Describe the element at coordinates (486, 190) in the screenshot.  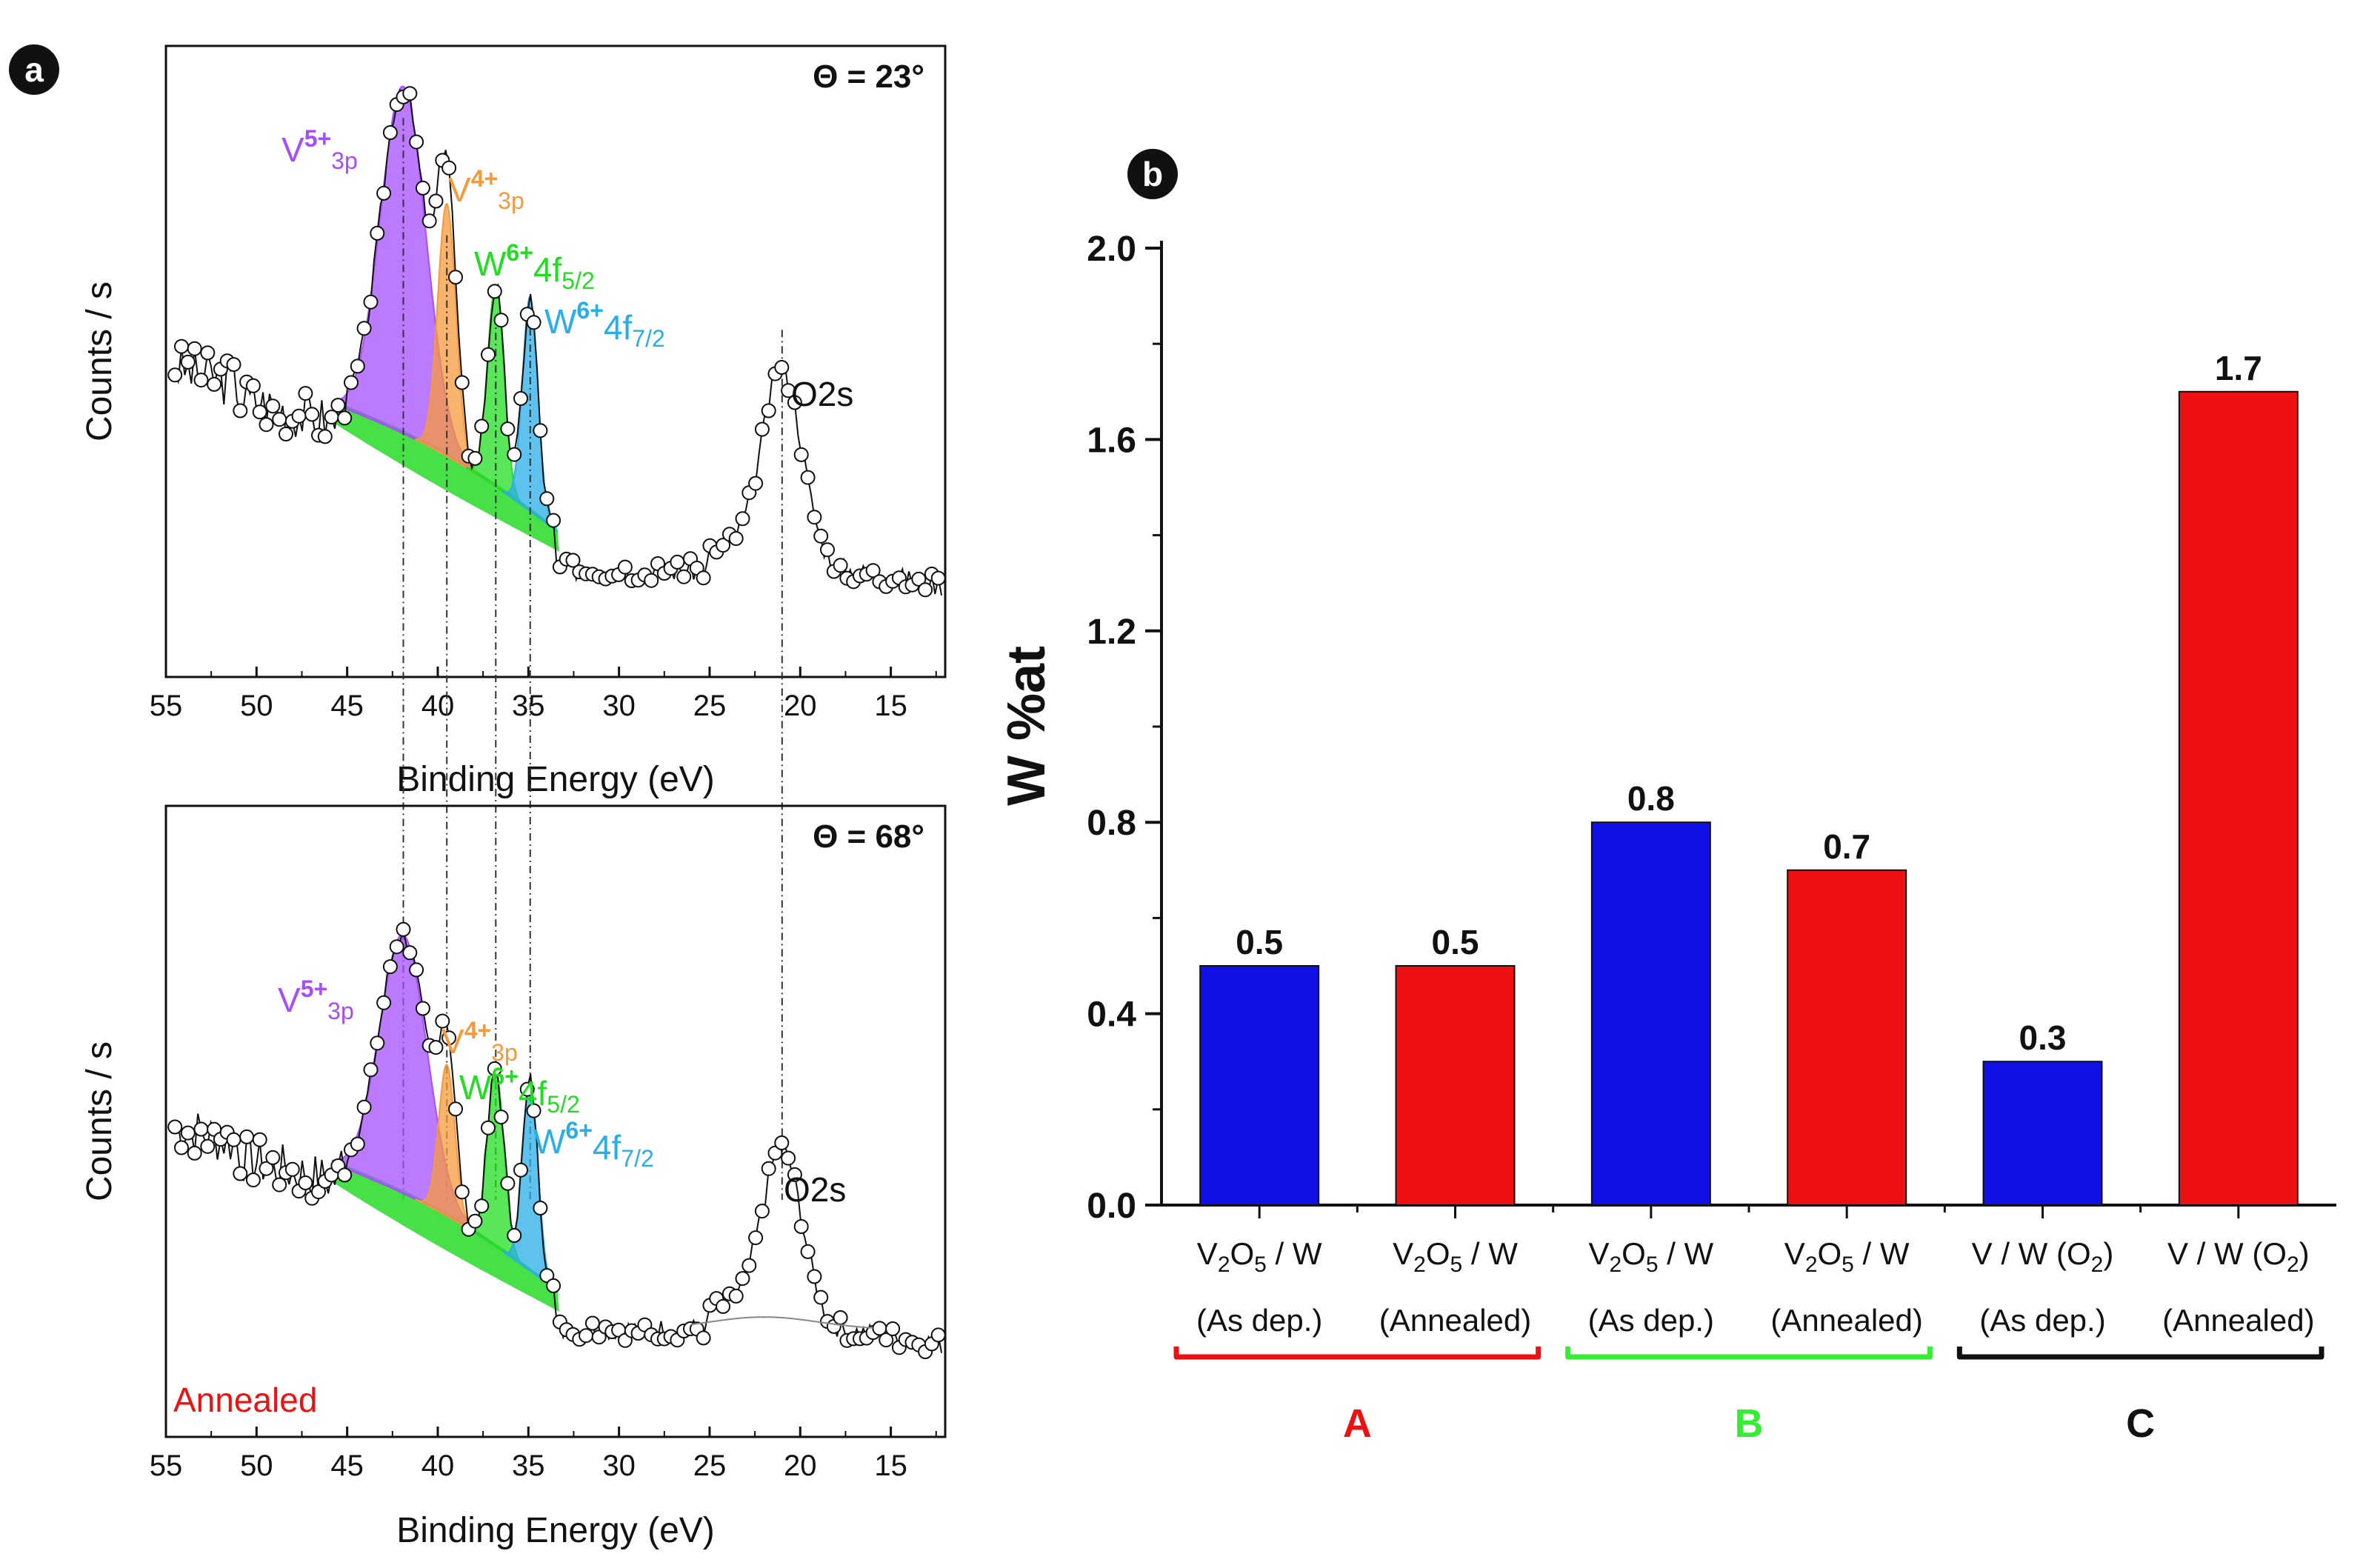
I see `peak-label-1: V4+3p` at that location.